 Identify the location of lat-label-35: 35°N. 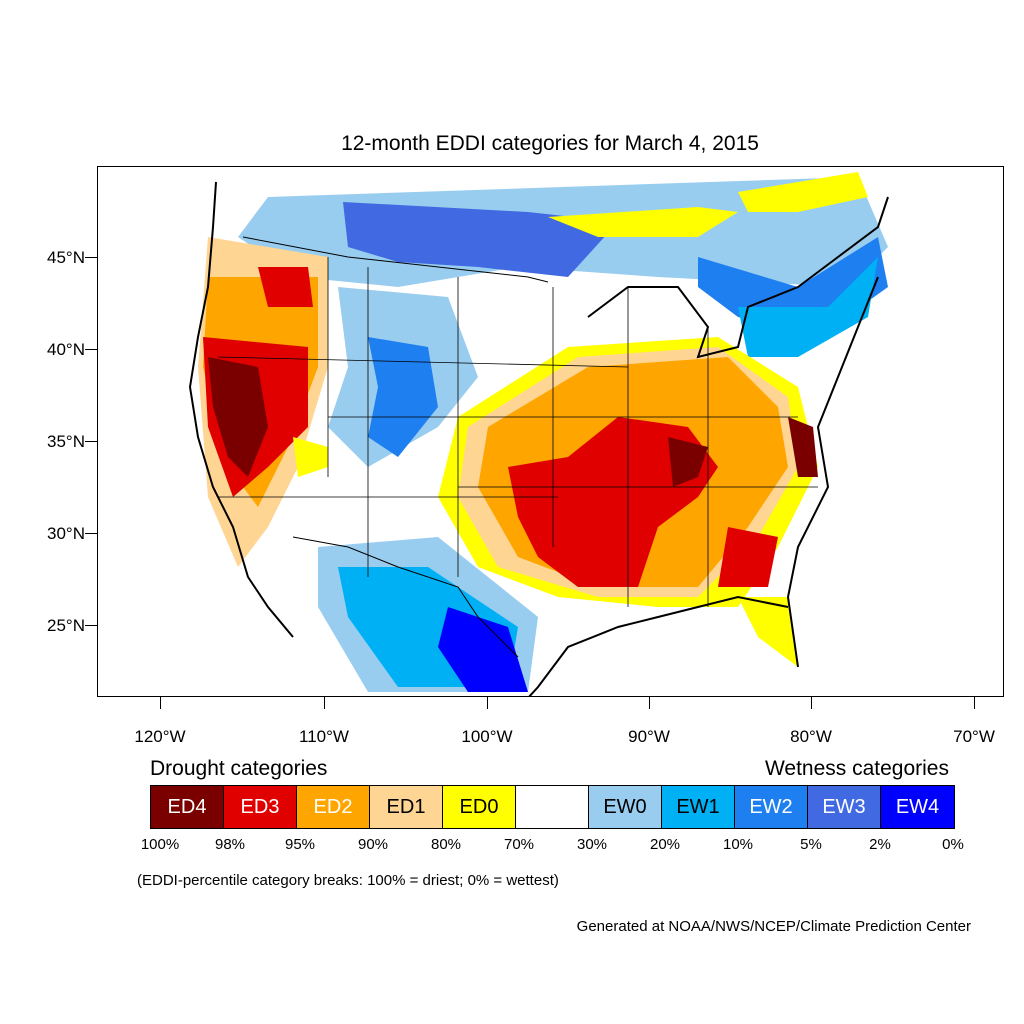
(66, 441).